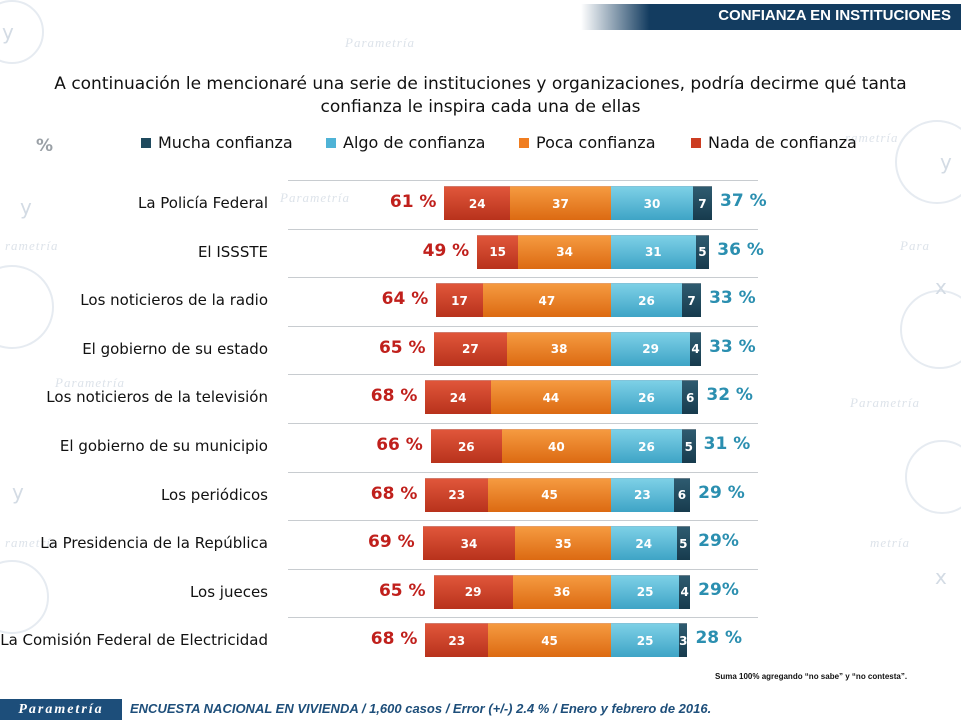 The image size is (961, 721). I want to click on legend-item-nada: Nada de confianza, so click(774, 142).